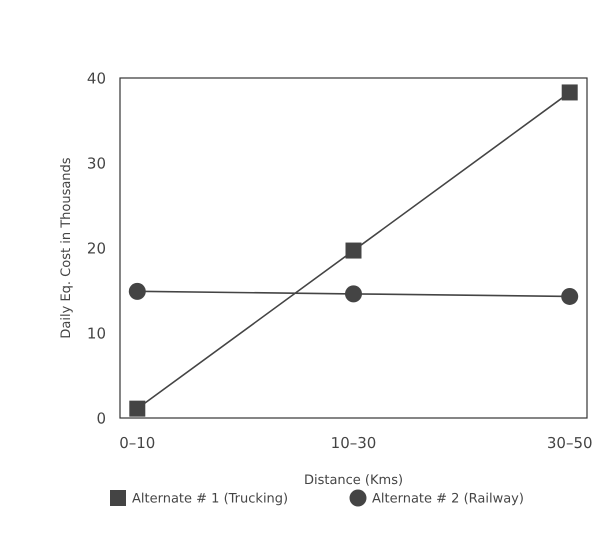  I want to click on y-tick-label: 20, so click(96, 248).